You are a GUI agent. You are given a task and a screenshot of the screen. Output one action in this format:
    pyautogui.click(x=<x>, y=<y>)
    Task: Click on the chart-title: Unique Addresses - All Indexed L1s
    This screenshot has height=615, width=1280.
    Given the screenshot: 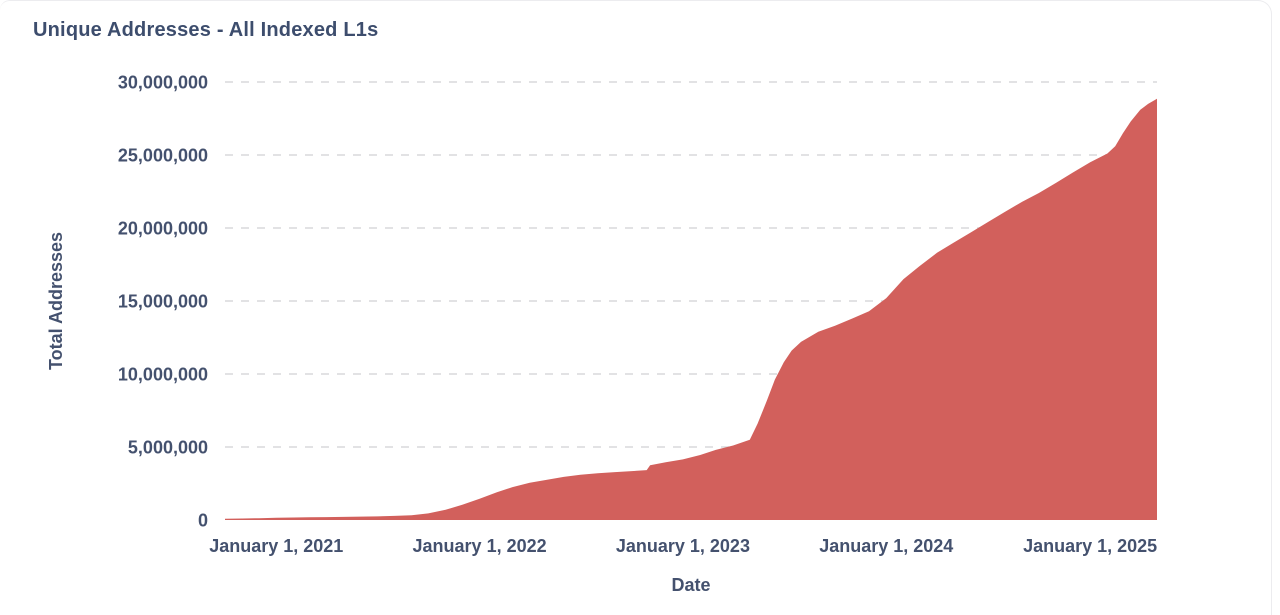 What is the action you would take?
    pyautogui.click(x=206, y=30)
    